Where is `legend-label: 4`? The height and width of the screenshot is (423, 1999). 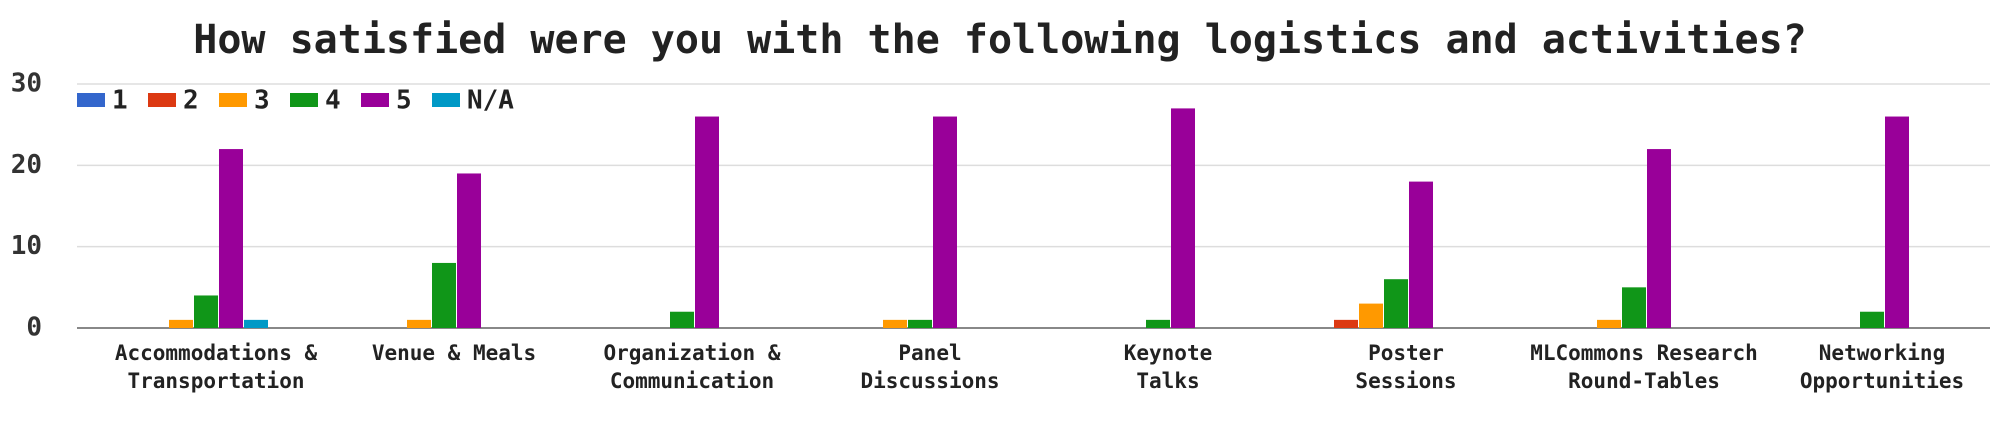
legend-label: 4 is located at coordinates (333, 101).